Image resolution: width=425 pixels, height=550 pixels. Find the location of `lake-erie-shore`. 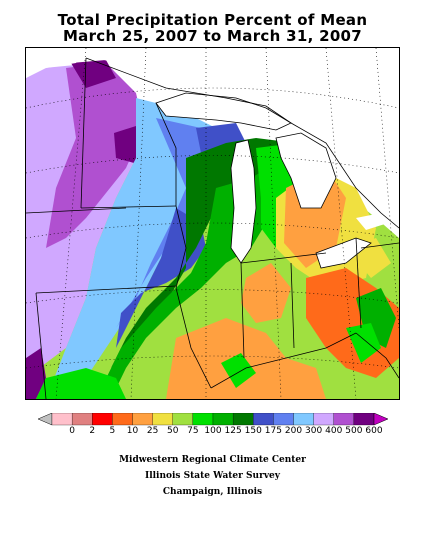

lake-erie-shore is located at coordinates (343, 253).